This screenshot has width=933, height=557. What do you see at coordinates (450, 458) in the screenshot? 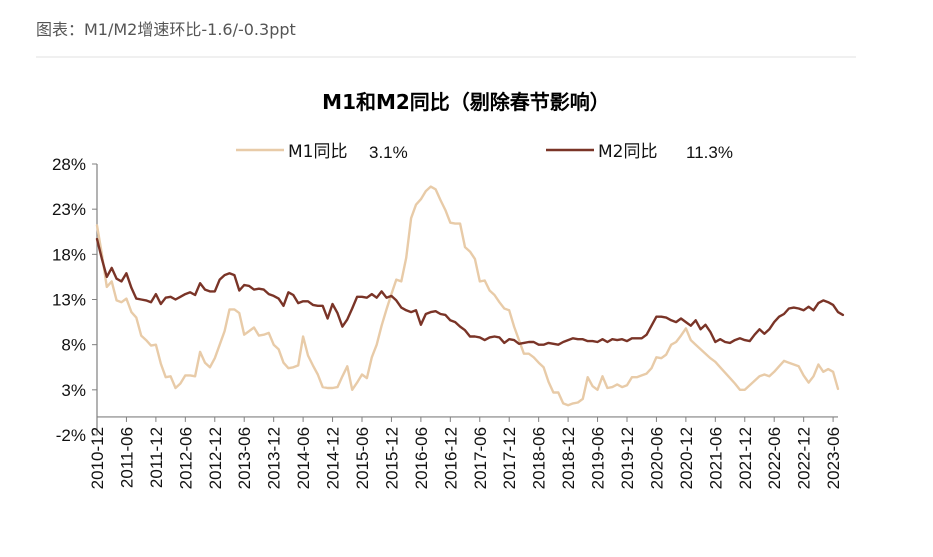
I see `x-tick-label: 2016-12` at bounding box center [450, 458].